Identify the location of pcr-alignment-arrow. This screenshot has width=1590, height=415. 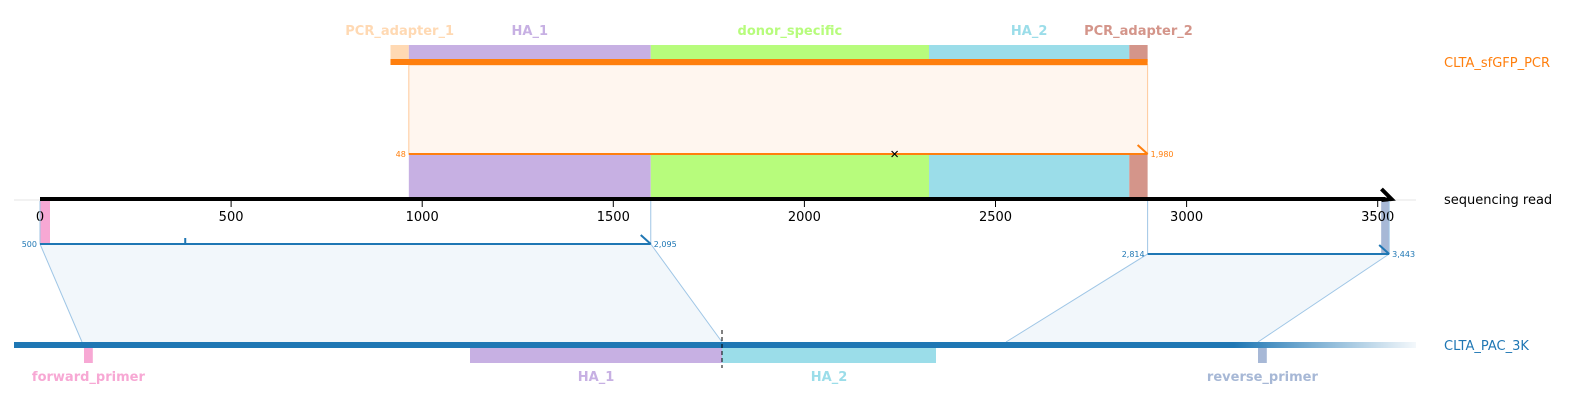
(1142, 149).